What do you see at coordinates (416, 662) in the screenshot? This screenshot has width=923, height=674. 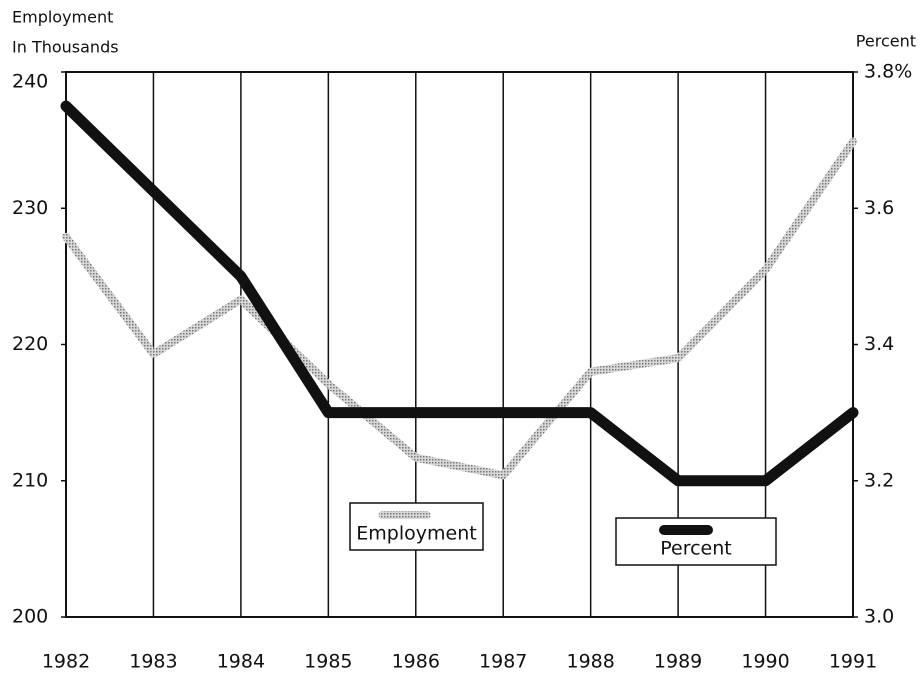 I see `x-tick-label: 1986` at bounding box center [416, 662].